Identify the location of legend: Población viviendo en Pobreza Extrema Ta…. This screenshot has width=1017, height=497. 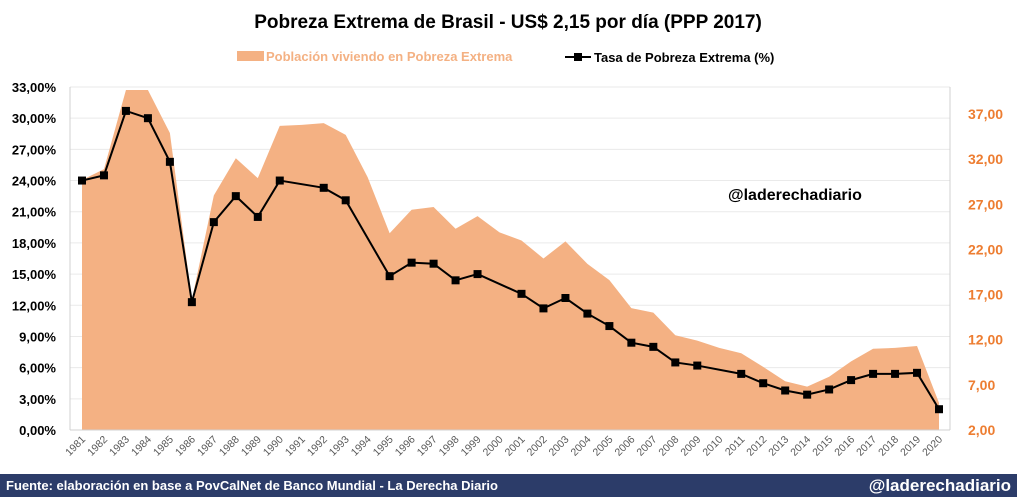
(505, 57).